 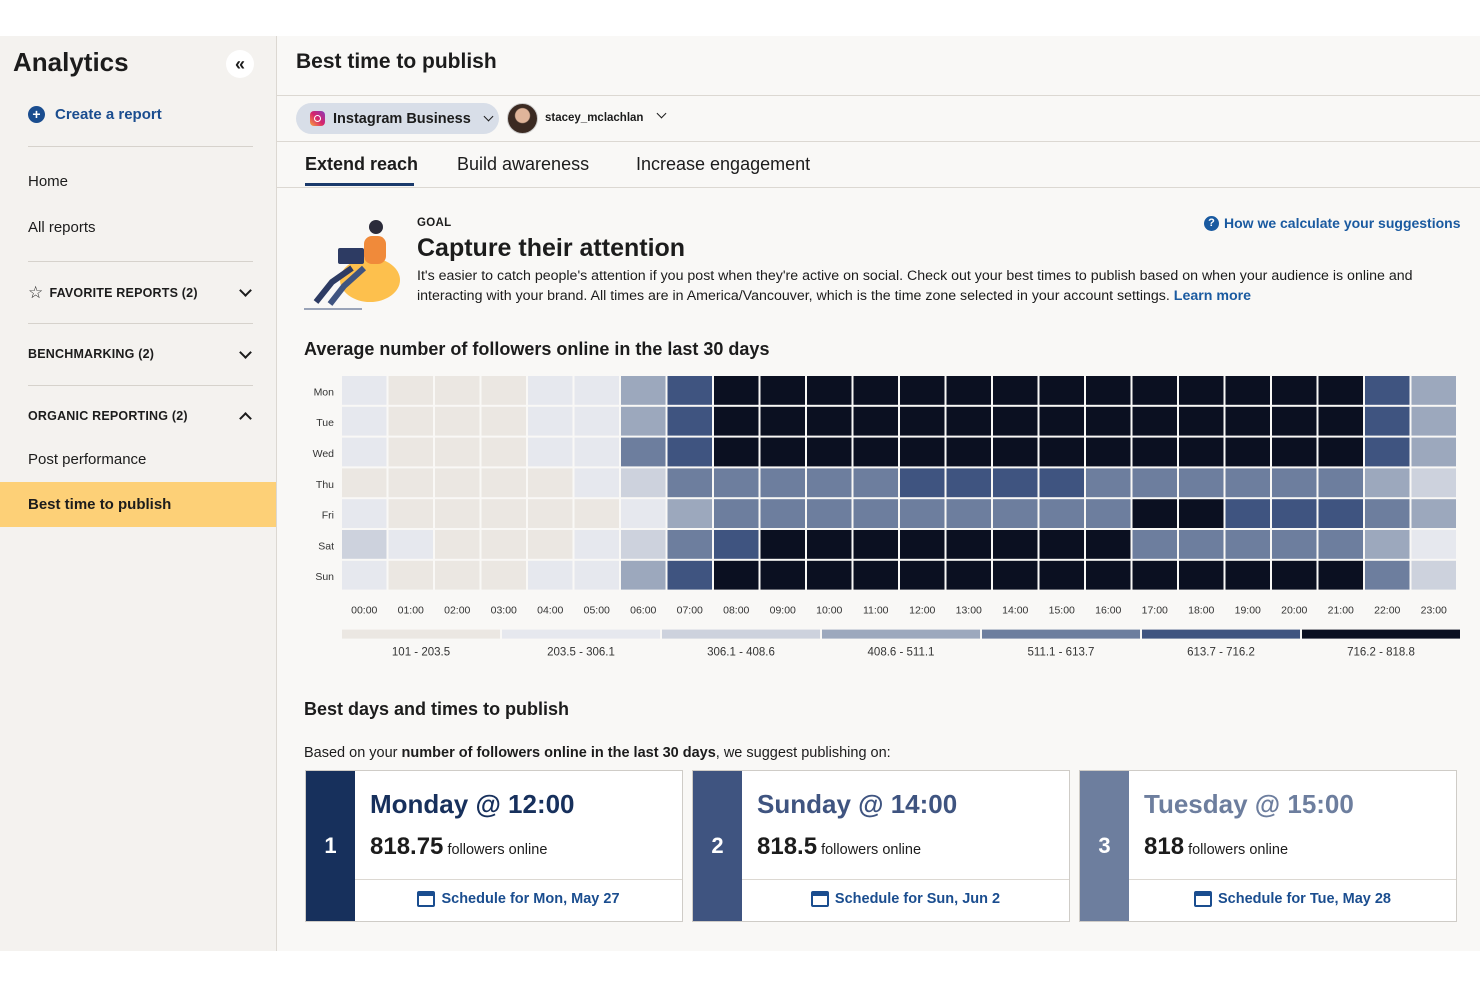 I want to click on sidebar-item-home: Home, so click(x=48, y=181).